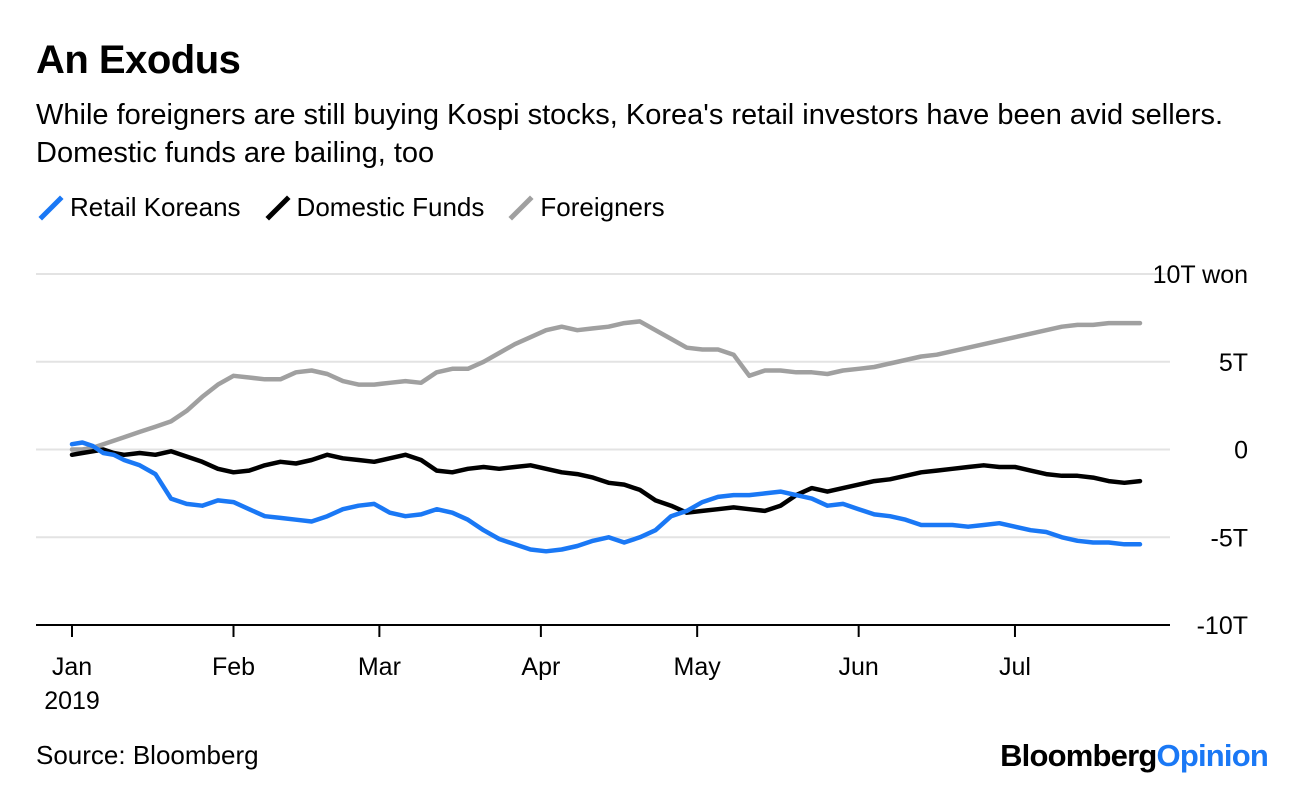 This screenshot has height=790, width=1296. I want to click on x-tick-label: Mar, so click(379, 667).